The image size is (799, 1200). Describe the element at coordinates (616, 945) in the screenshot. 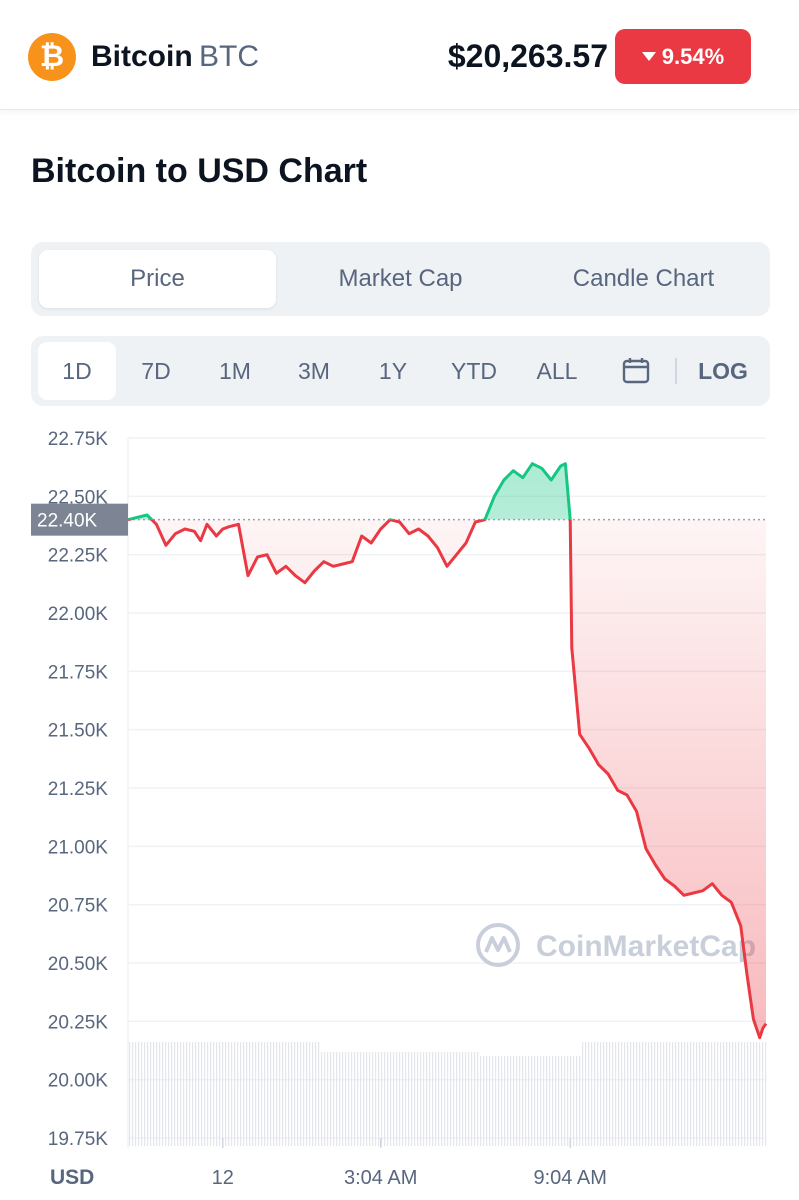

I see `watermark: CoinMarketCap` at that location.